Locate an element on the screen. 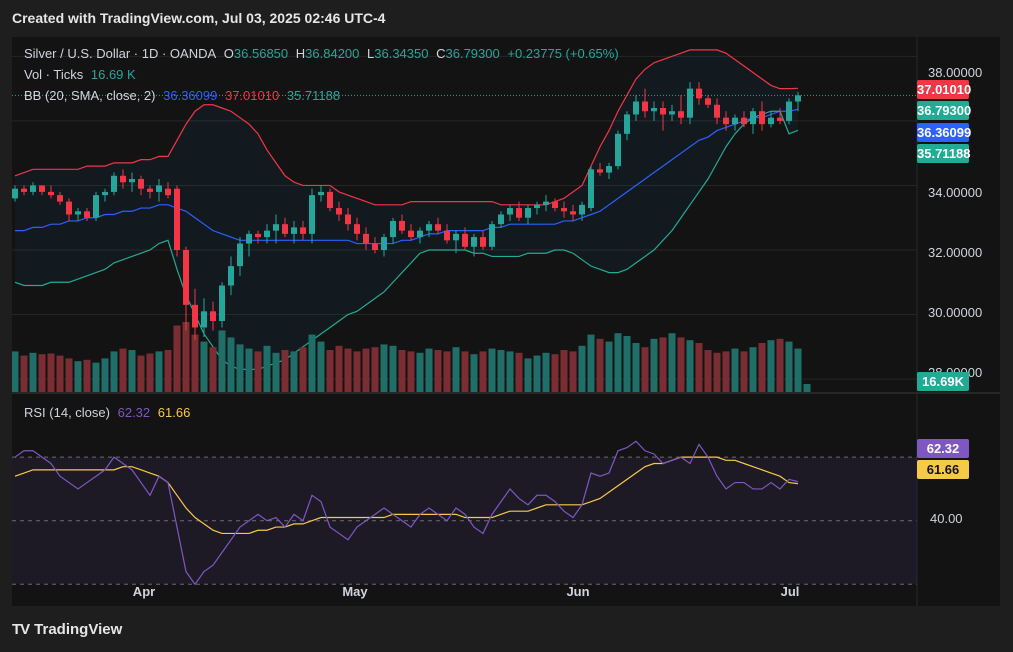  rsi-label: RSI (14, close) is located at coordinates (67, 412).